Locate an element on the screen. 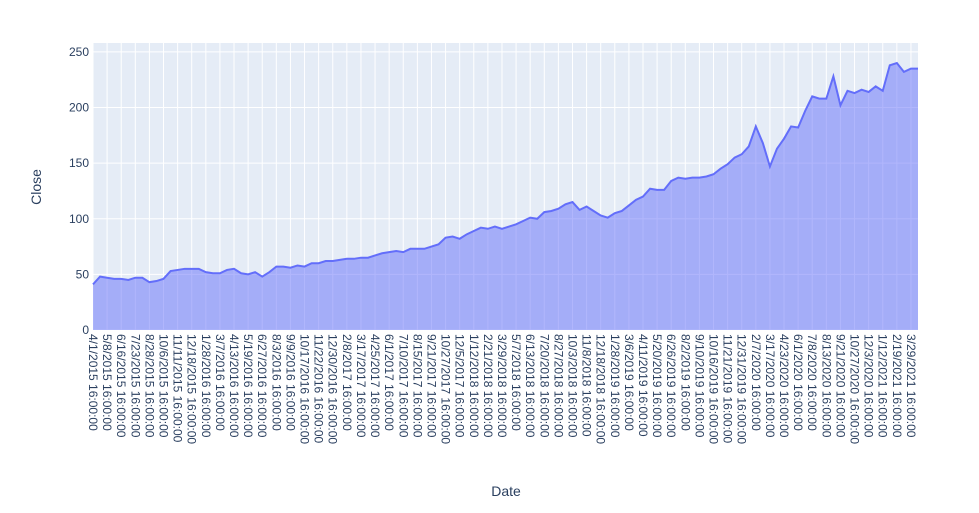 The height and width of the screenshot is (513, 979). x-tick-label: 2/21/2018 16:00:00 is located at coordinates (488, 386).